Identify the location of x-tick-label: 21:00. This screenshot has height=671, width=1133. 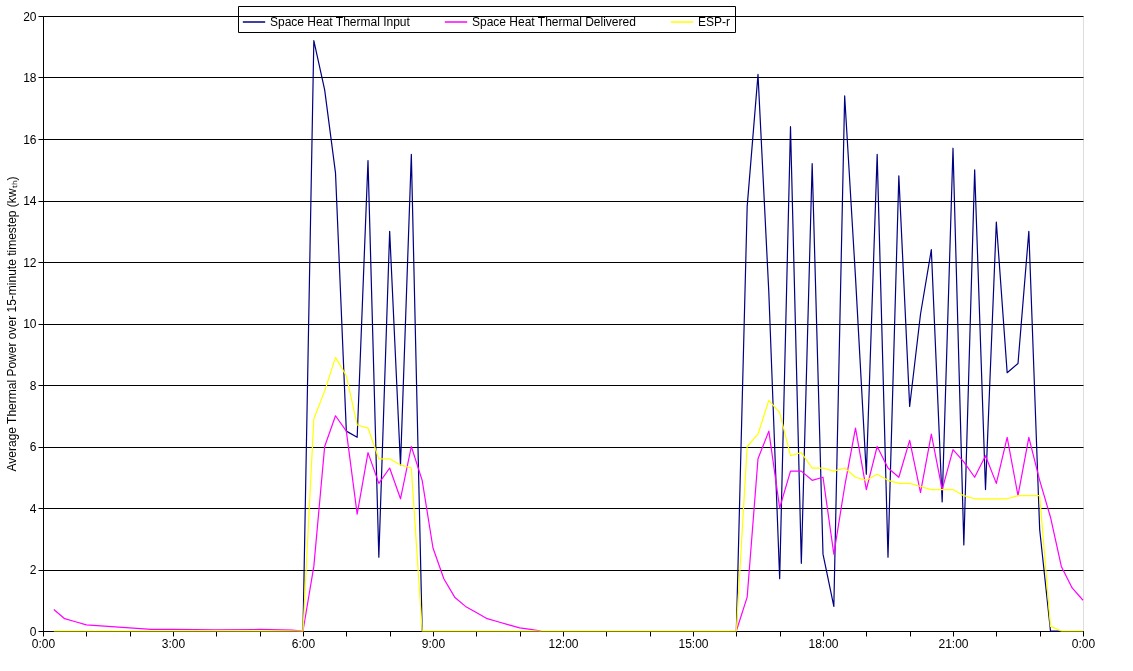
(953, 643).